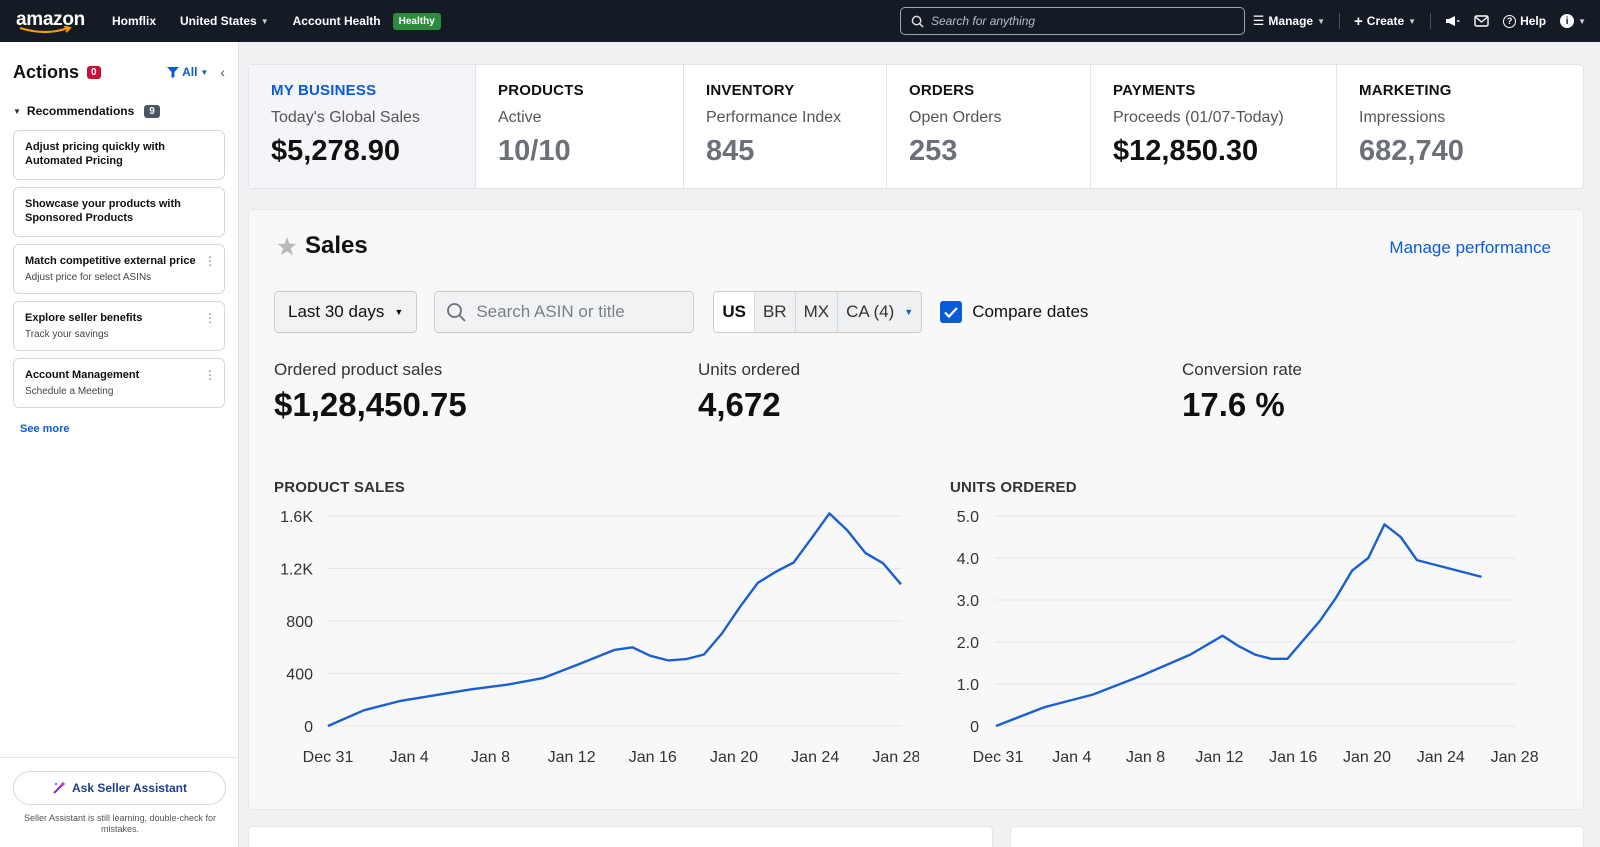 The image size is (1600, 847). What do you see at coordinates (45, 429) in the screenshot?
I see `see-more-link: See more` at bounding box center [45, 429].